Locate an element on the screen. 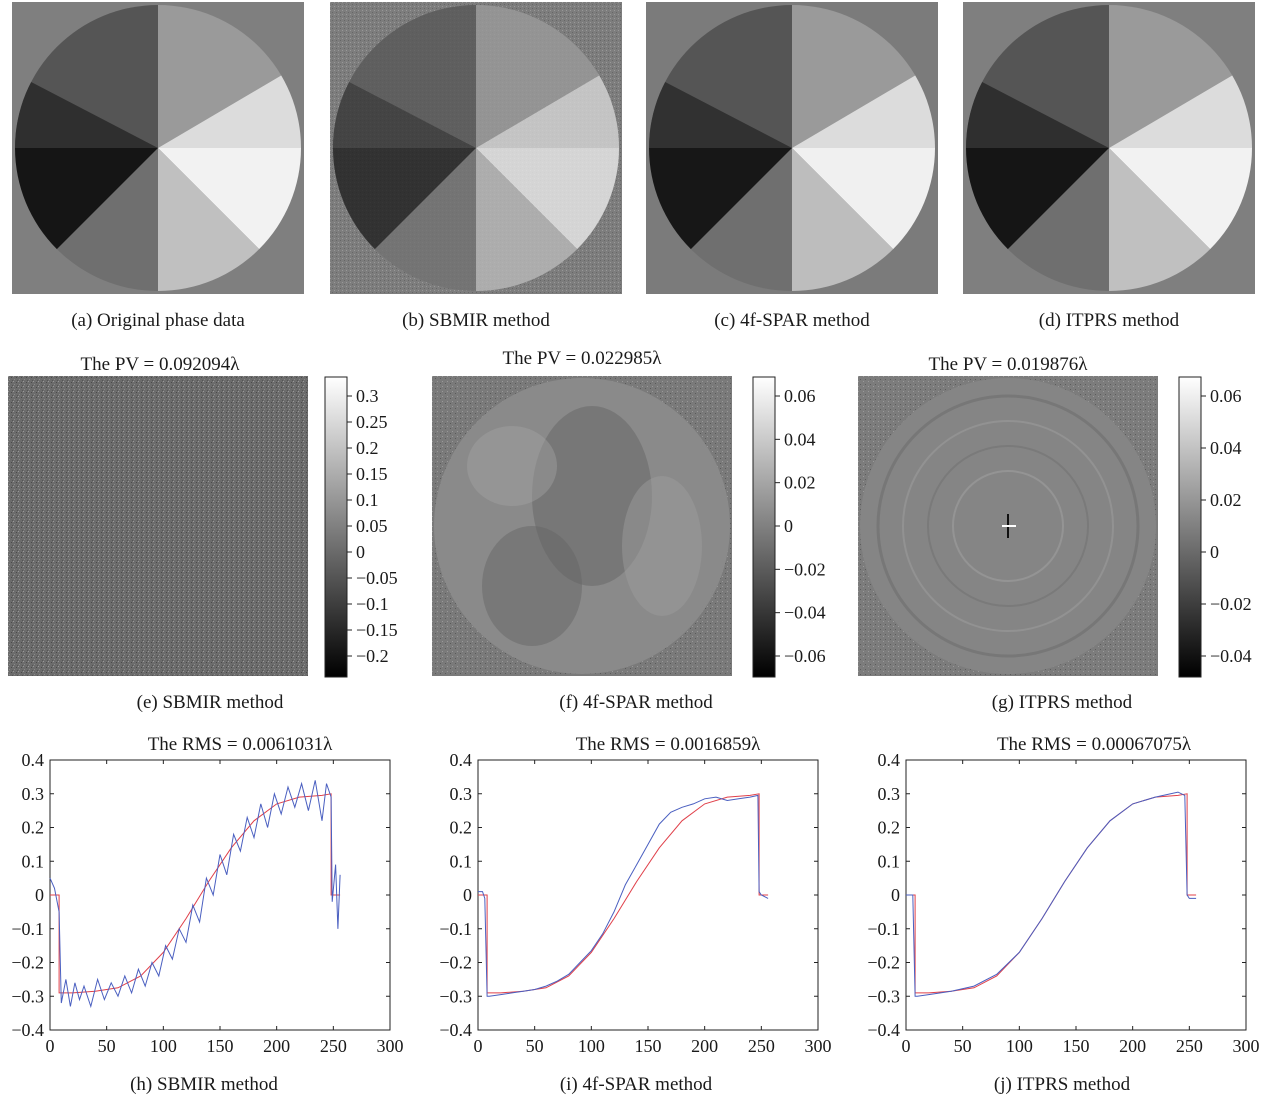 The height and width of the screenshot is (1101, 1274). colorbar-tick-label: −0.15 is located at coordinates (377, 630).